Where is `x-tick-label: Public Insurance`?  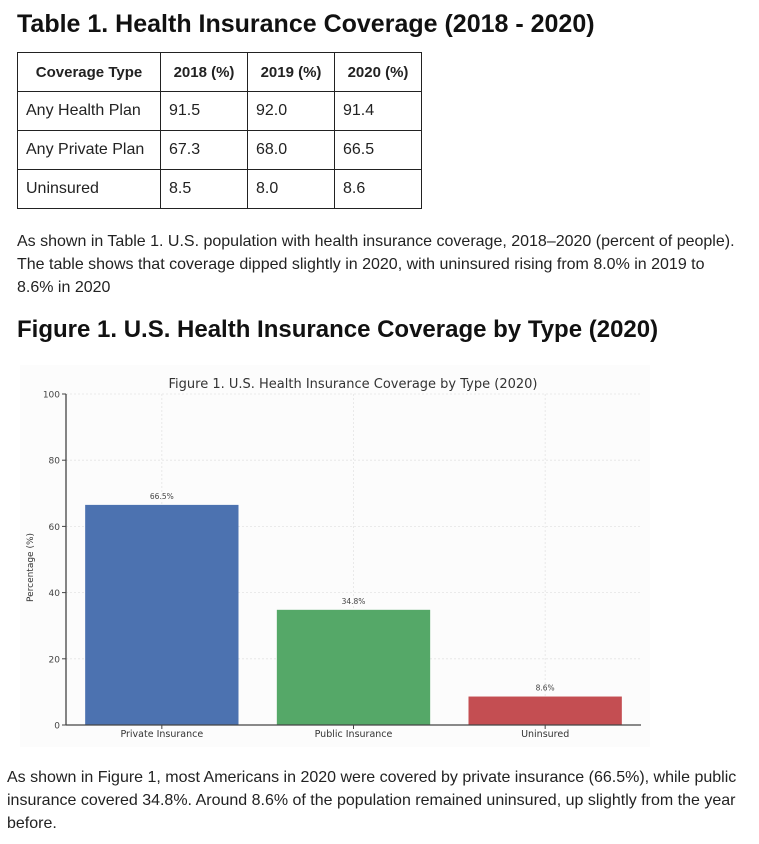 x-tick-label: Public Insurance is located at coordinates (354, 734).